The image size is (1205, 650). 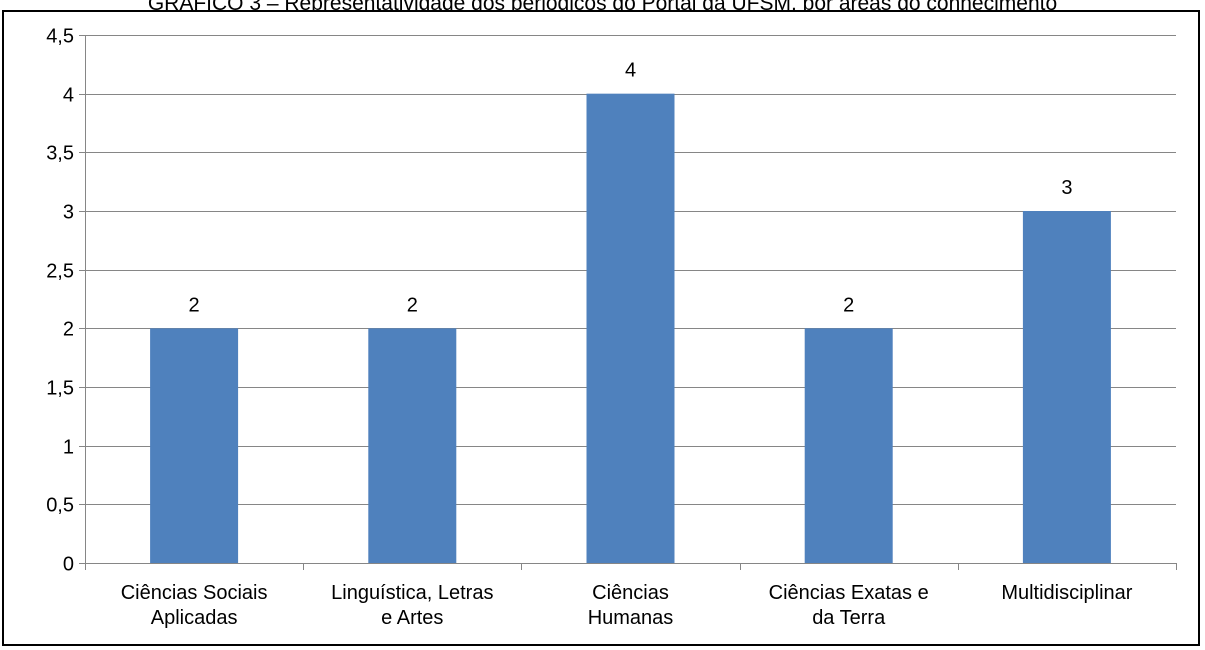 I want to click on y-tick-label: 2,5, so click(x=60, y=272).